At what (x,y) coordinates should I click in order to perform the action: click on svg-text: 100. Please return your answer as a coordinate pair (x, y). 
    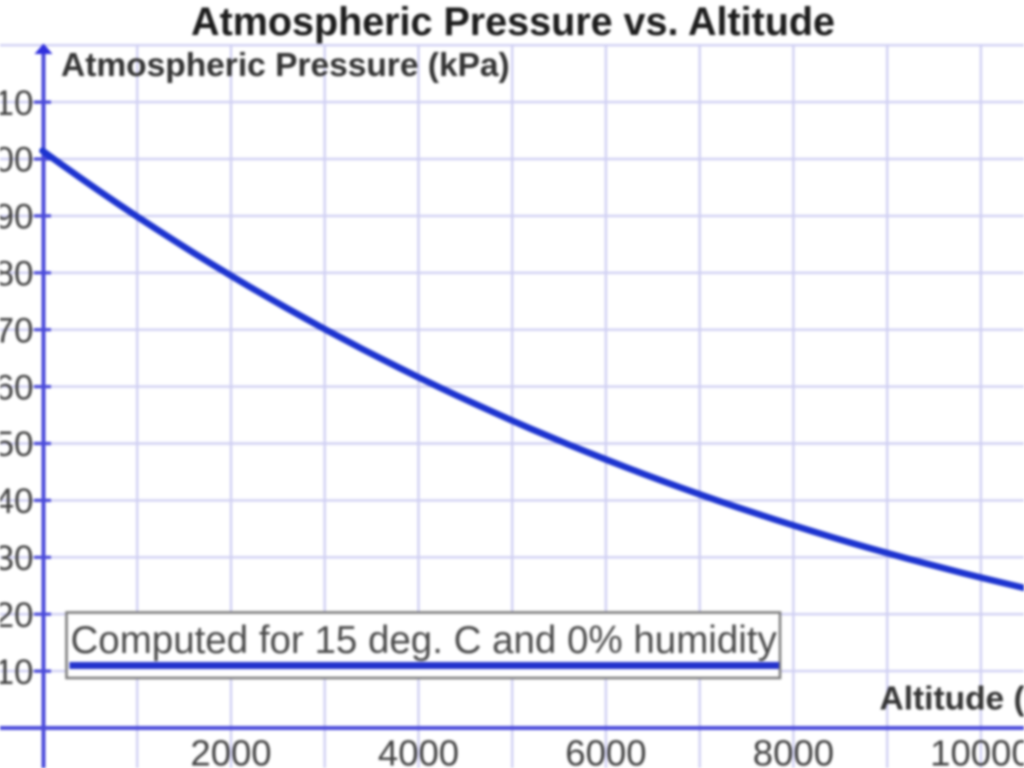
    Looking at the image, I should click on (17, 160).